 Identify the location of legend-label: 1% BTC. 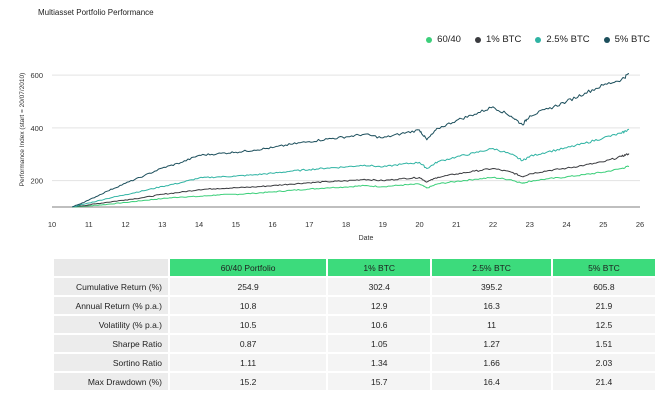
(503, 39).